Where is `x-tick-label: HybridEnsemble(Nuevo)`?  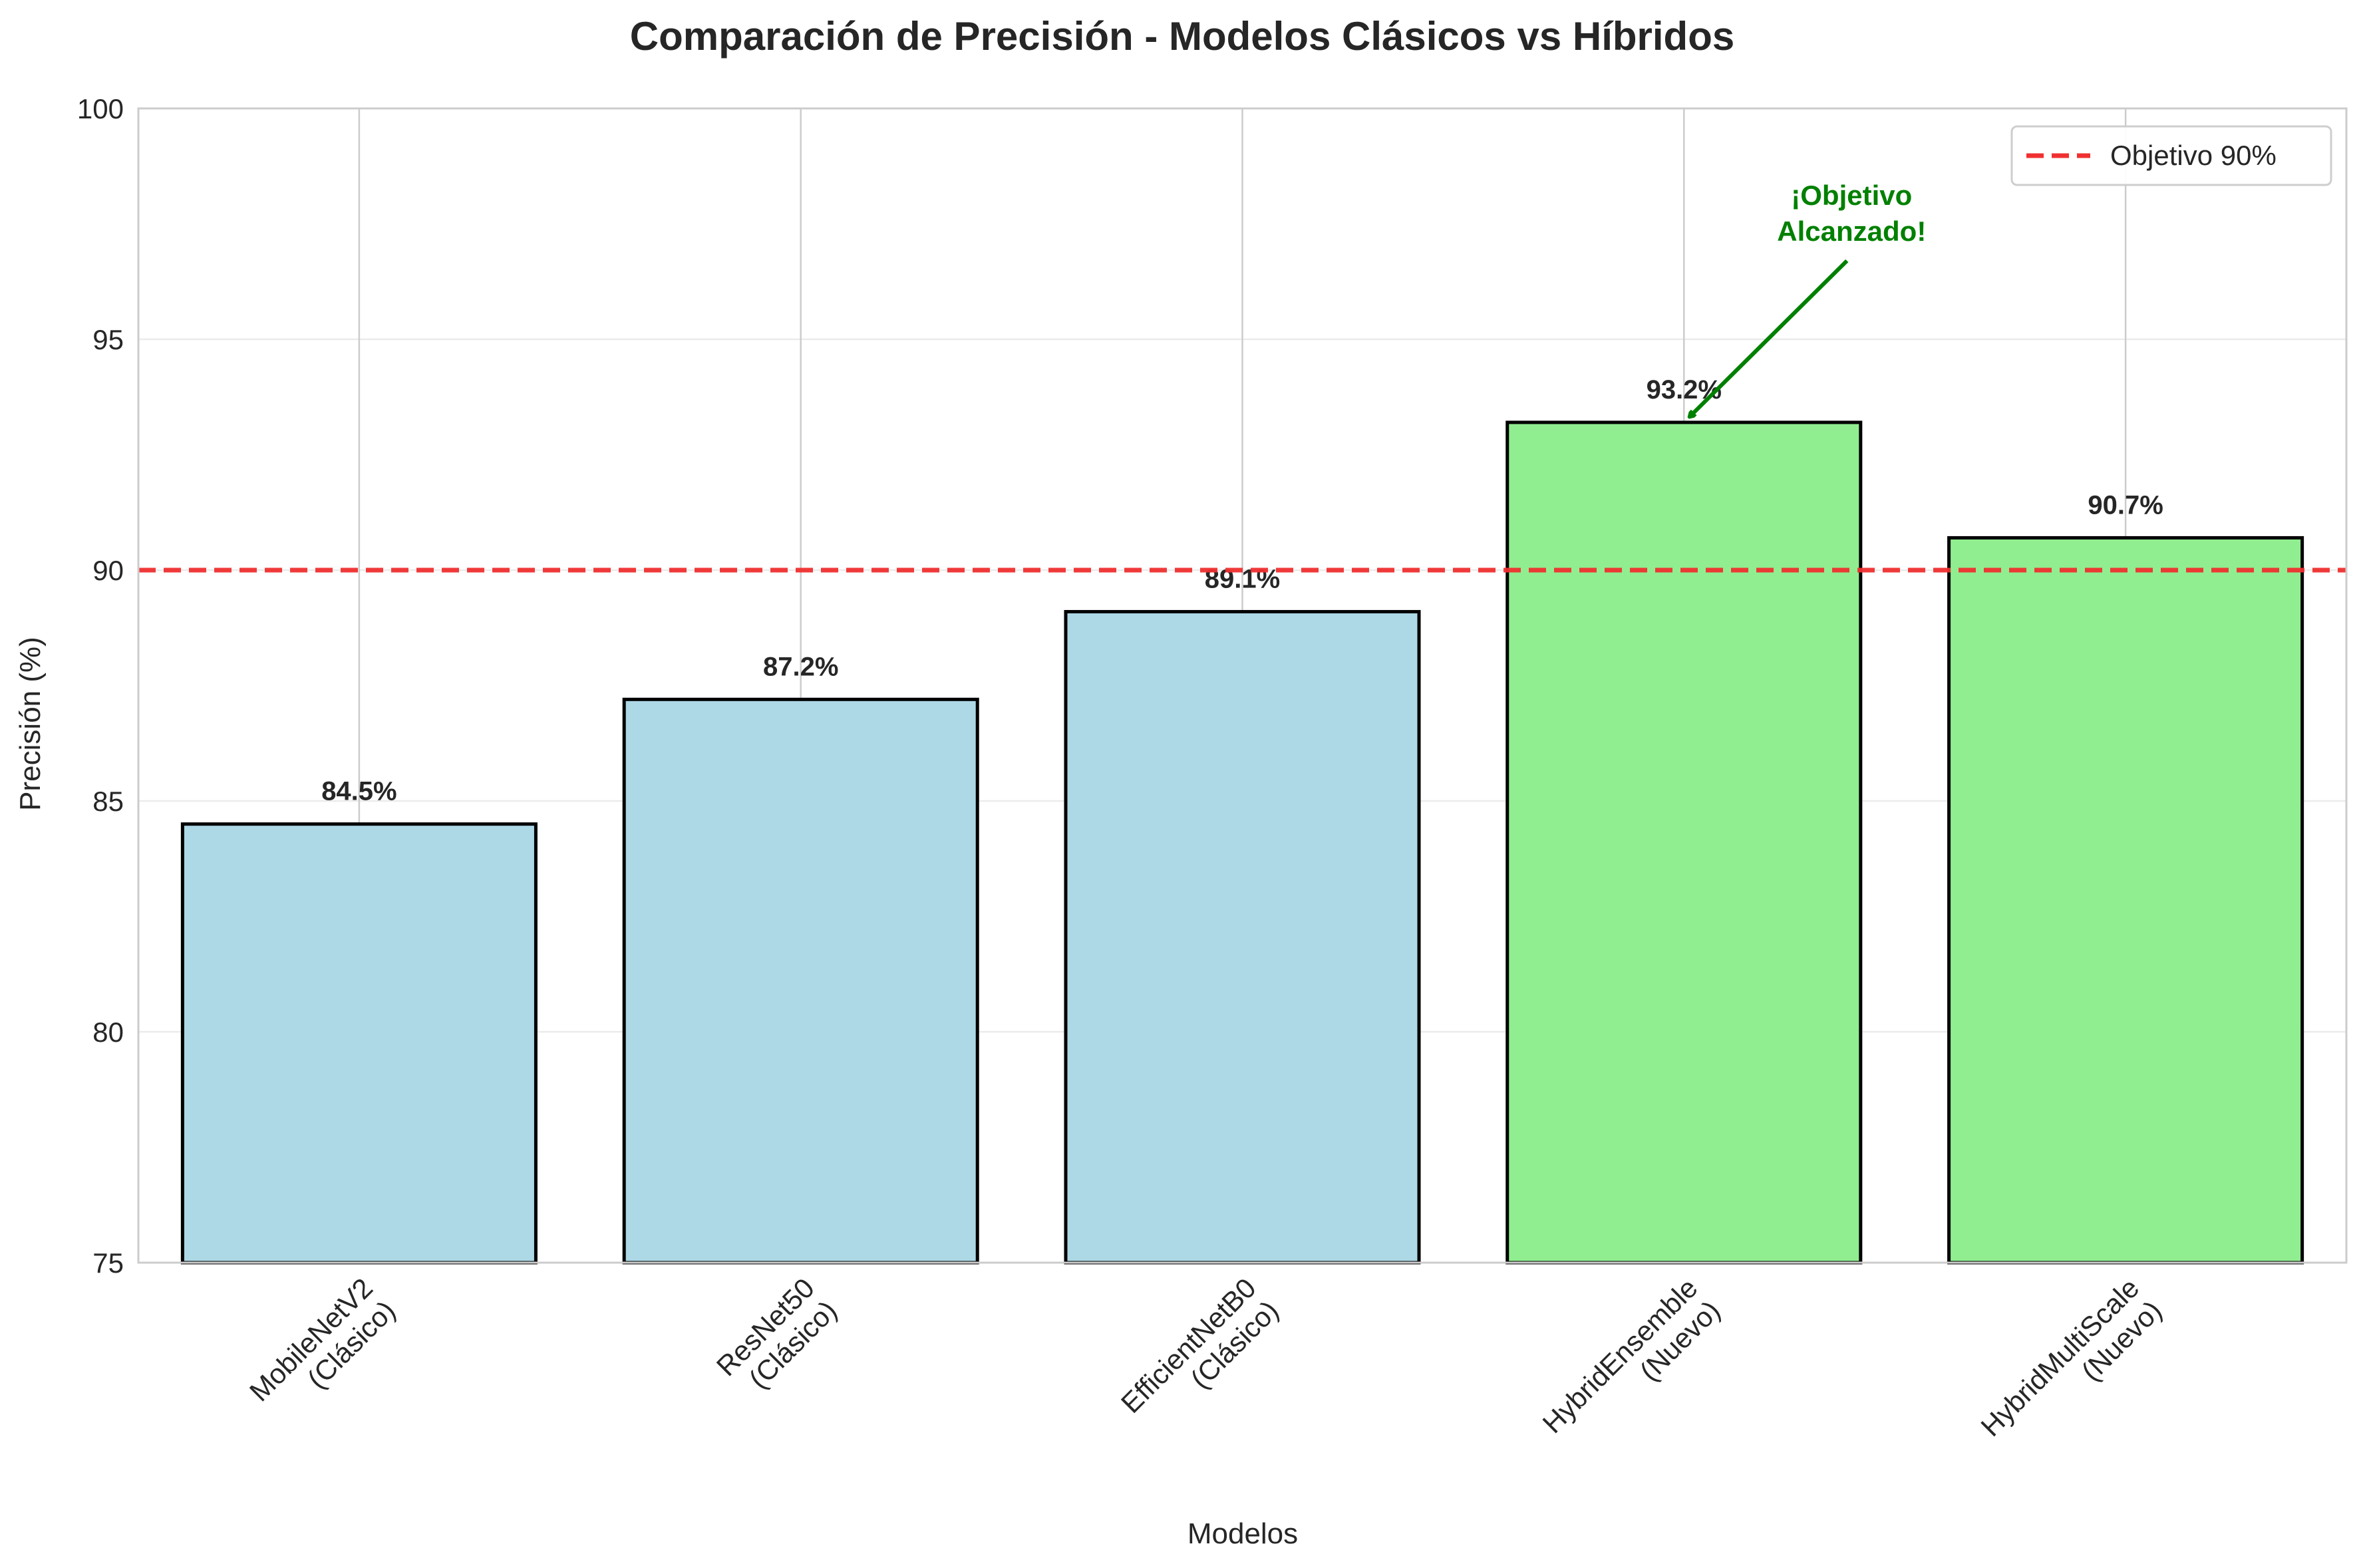 x-tick-label: HybridEnsemble(Nuevo) is located at coordinates (1631, 1355).